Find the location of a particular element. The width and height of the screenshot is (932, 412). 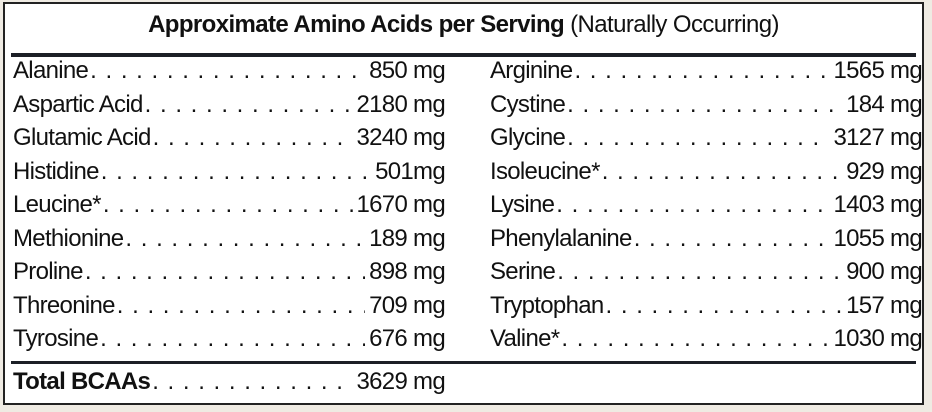

amino-acid-name: Arginine is located at coordinates (531, 70).